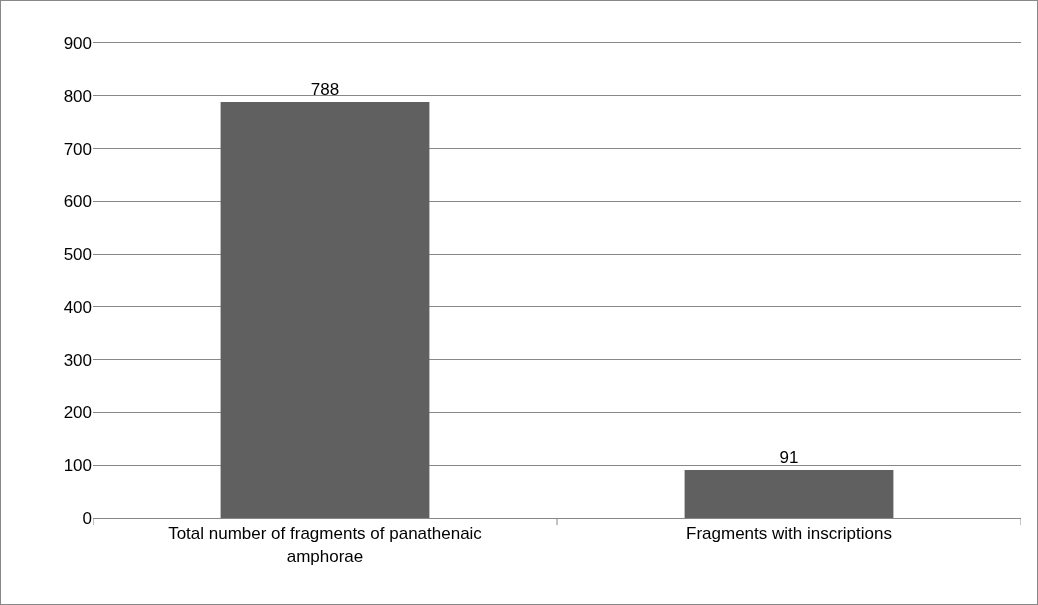 The image size is (1038, 605). Describe the element at coordinates (77, 413) in the screenshot. I see `y-tick-label: 200` at that location.